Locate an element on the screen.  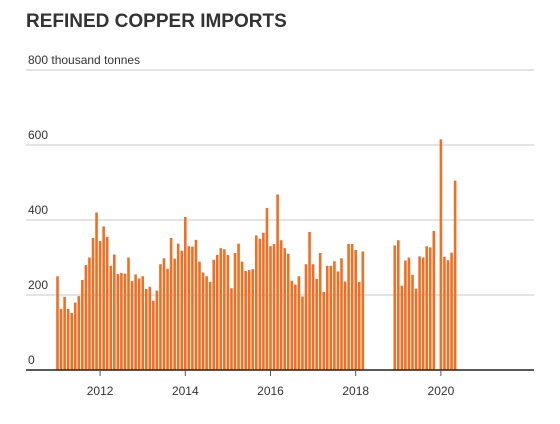
chart-title: REFINED COPPER IMPORTS is located at coordinates (156, 21).